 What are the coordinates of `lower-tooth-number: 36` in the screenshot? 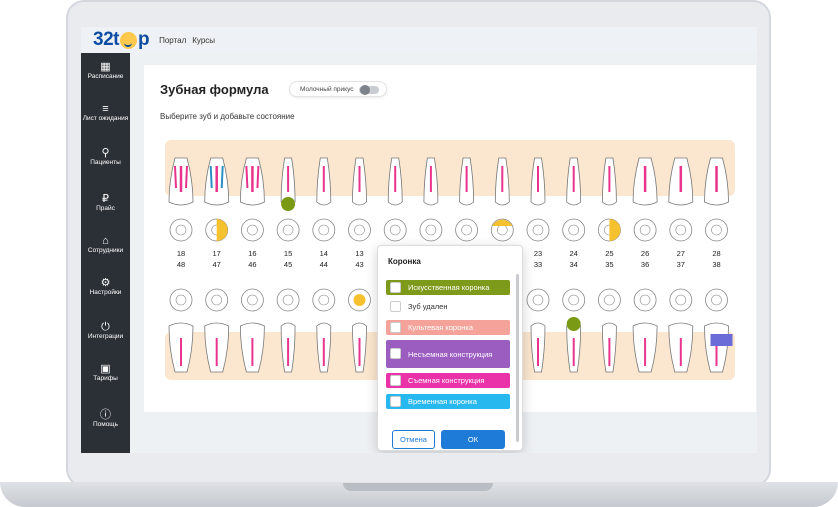 It's located at (645, 264).